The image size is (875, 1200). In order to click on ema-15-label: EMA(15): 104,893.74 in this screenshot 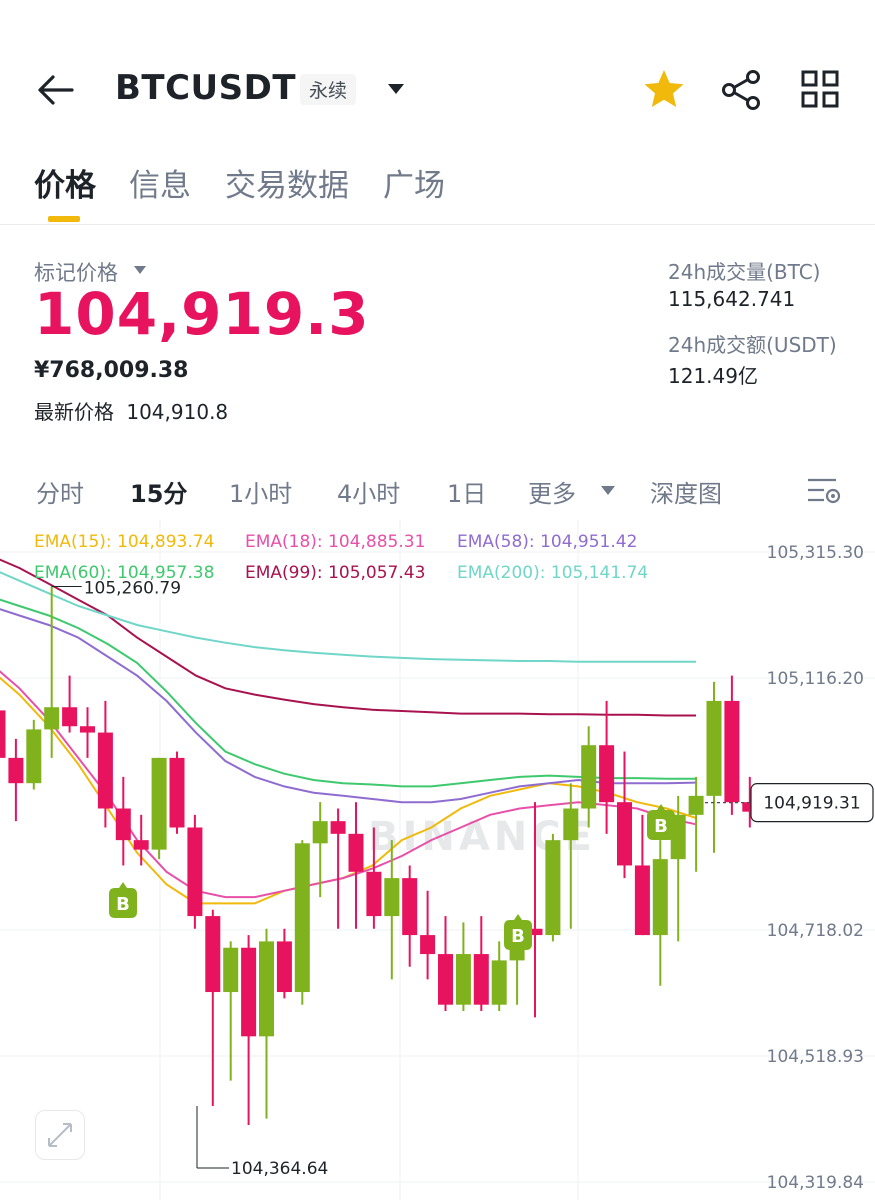, I will do `click(124, 542)`.